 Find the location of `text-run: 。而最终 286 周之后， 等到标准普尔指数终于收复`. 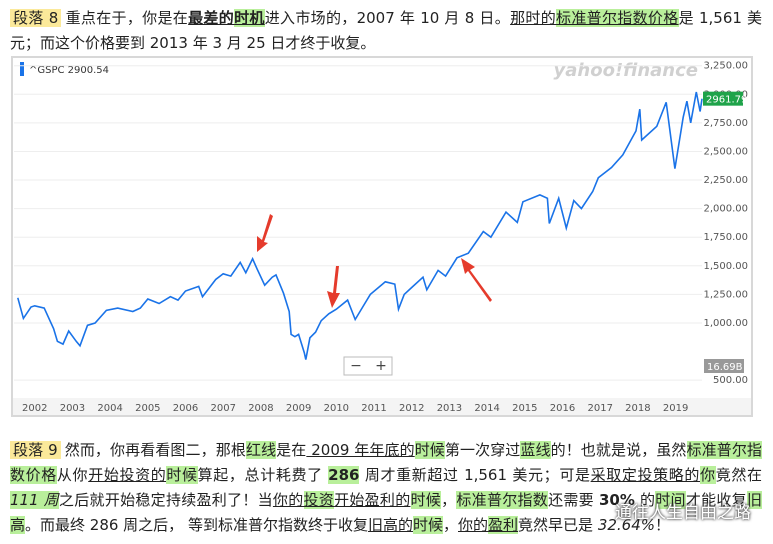

text-run: 。而最终 286 周之后， 等到标准普尔指数终于收复 is located at coordinates (196, 525).